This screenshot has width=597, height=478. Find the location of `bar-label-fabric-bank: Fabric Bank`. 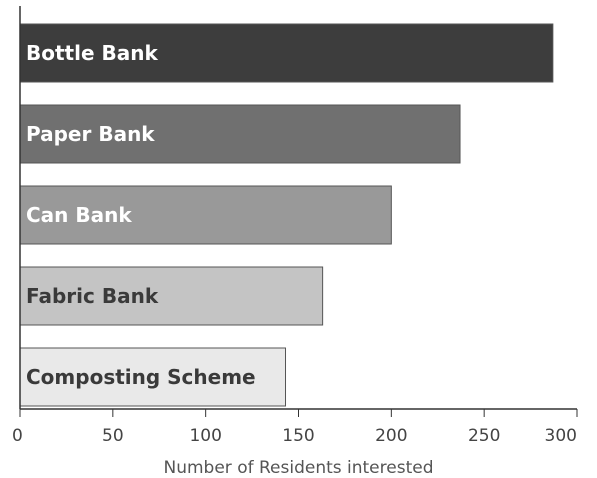

bar-label-fabric-bank: Fabric Bank is located at coordinates (92, 296).